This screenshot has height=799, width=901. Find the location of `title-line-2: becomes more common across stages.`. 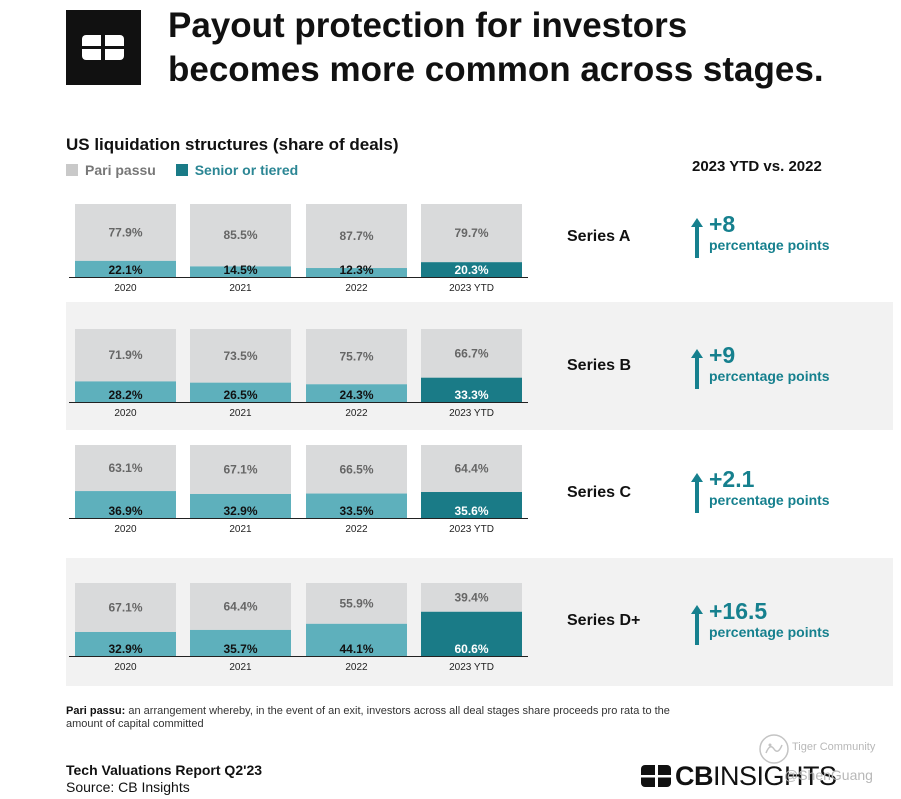

title-line-2: becomes more common across stages. is located at coordinates (496, 69).